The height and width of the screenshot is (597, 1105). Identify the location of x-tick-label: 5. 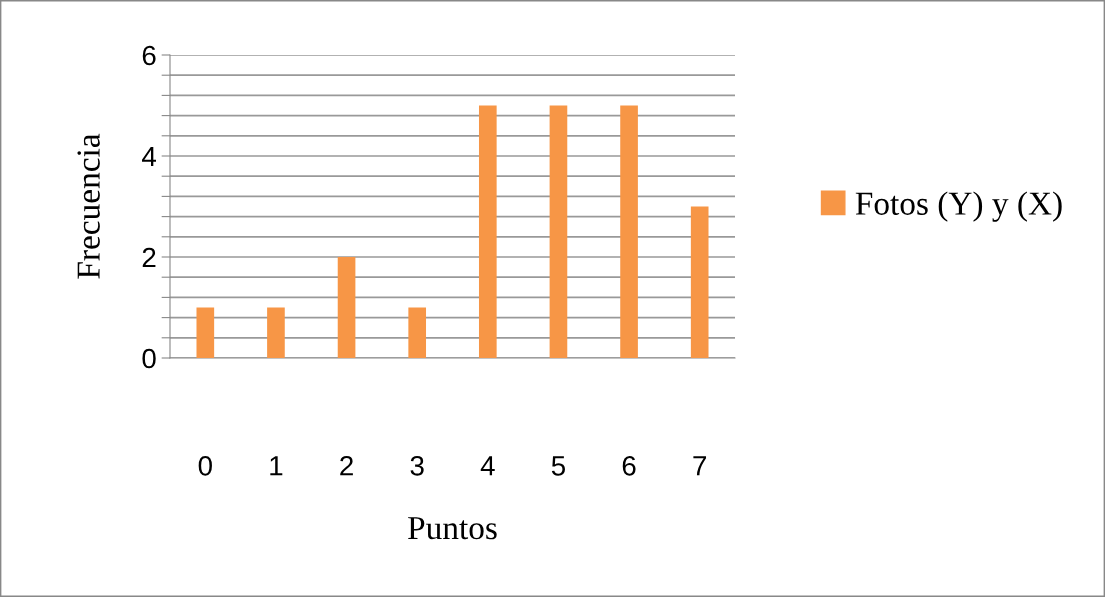
(558, 466).